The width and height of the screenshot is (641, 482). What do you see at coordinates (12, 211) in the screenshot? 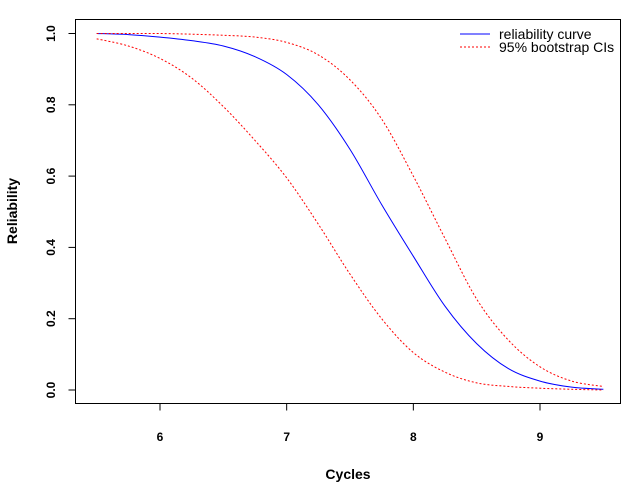
I see `y-axis-title: Reliability` at bounding box center [12, 211].